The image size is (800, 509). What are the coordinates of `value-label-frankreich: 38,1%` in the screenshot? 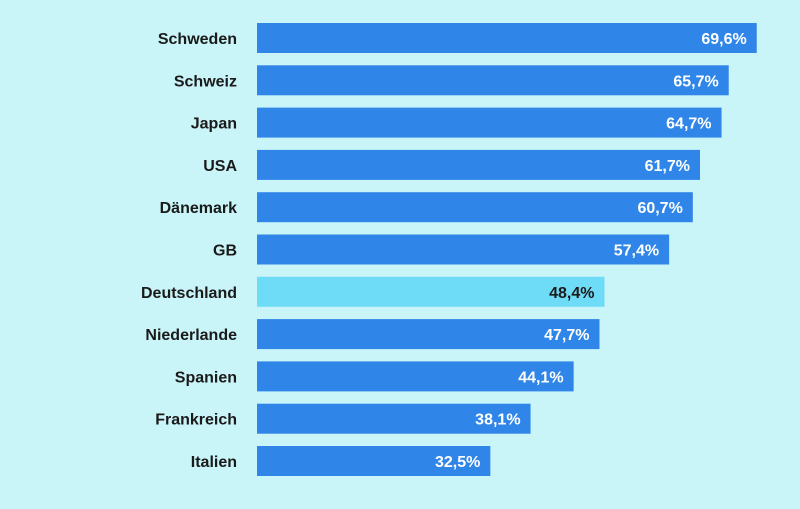 It's located at (497, 420).